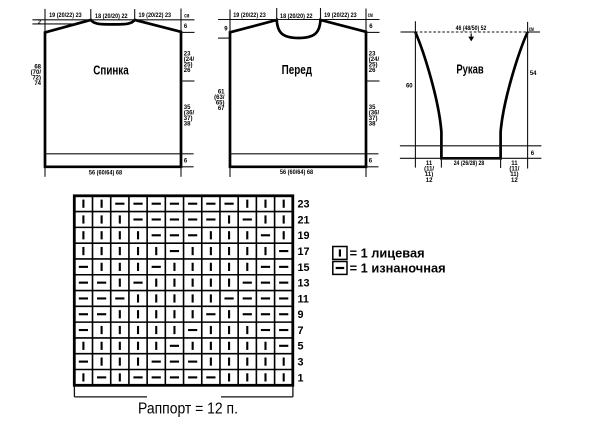 Image resolution: width=600 pixels, height=424 pixels. What do you see at coordinates (221, 92) in the screenshot?
I see `svg-text: 61` at bounding box center [221, 92].